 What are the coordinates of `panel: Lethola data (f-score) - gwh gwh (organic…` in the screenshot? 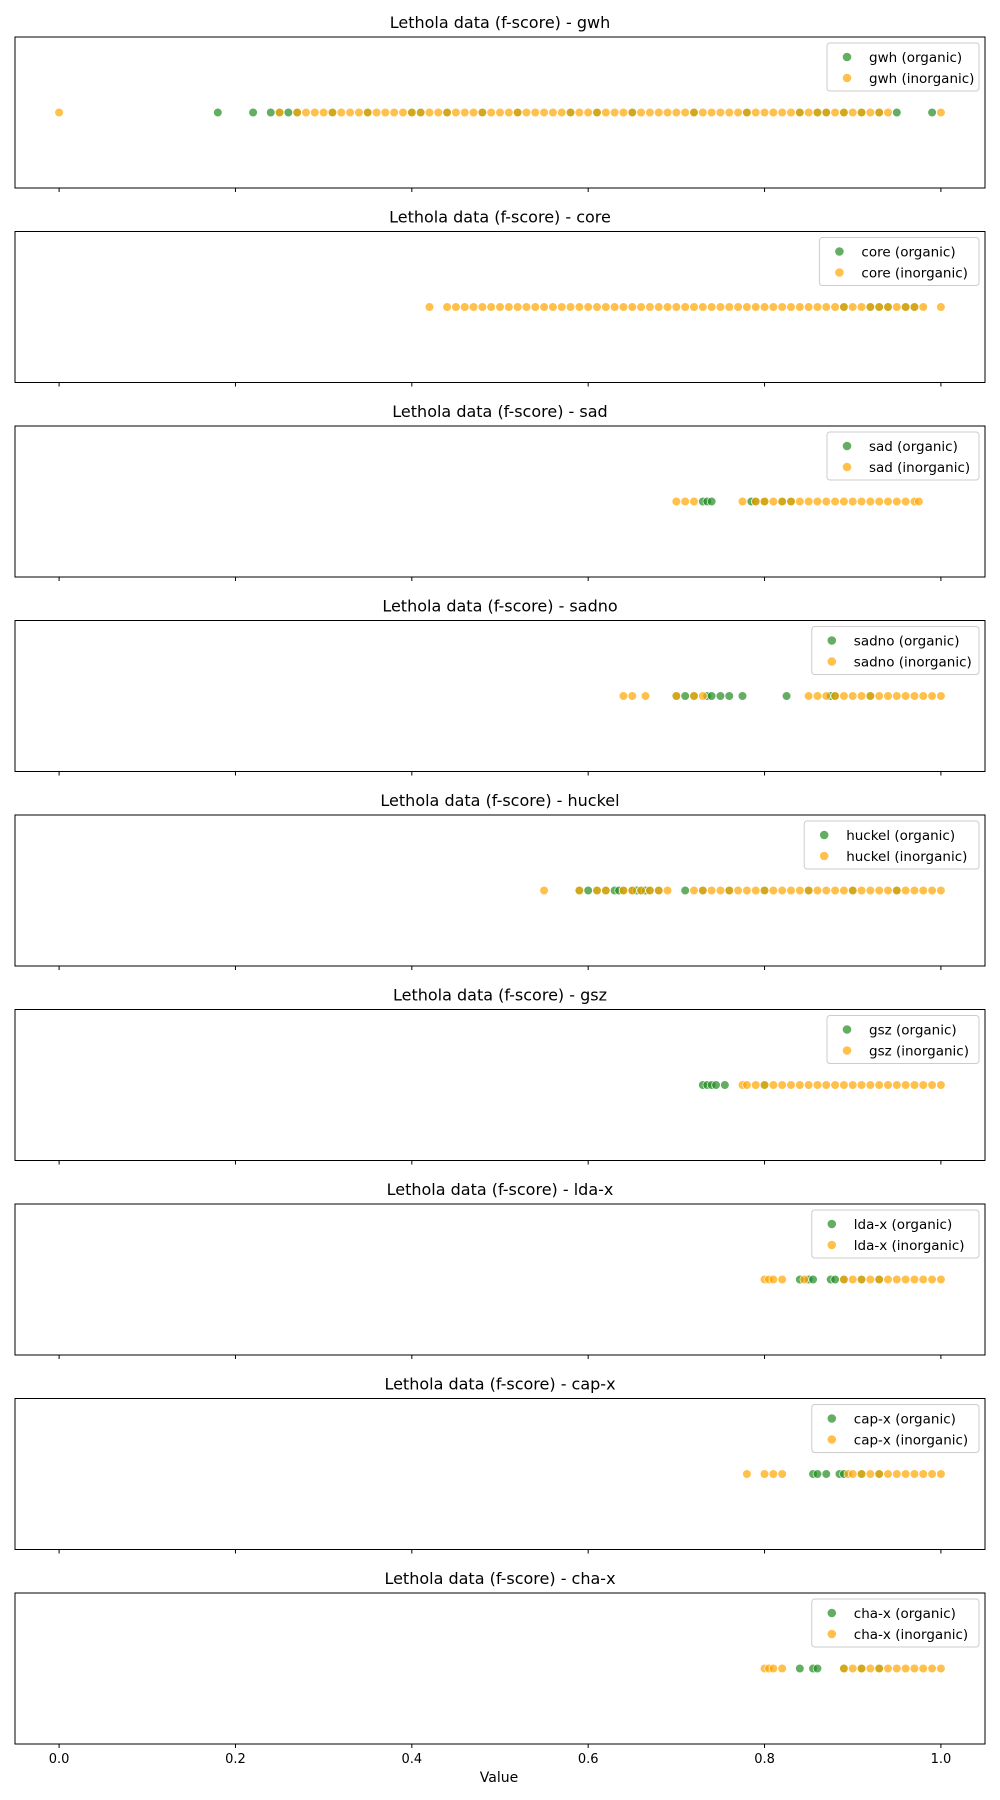 It's located at (500, 102).